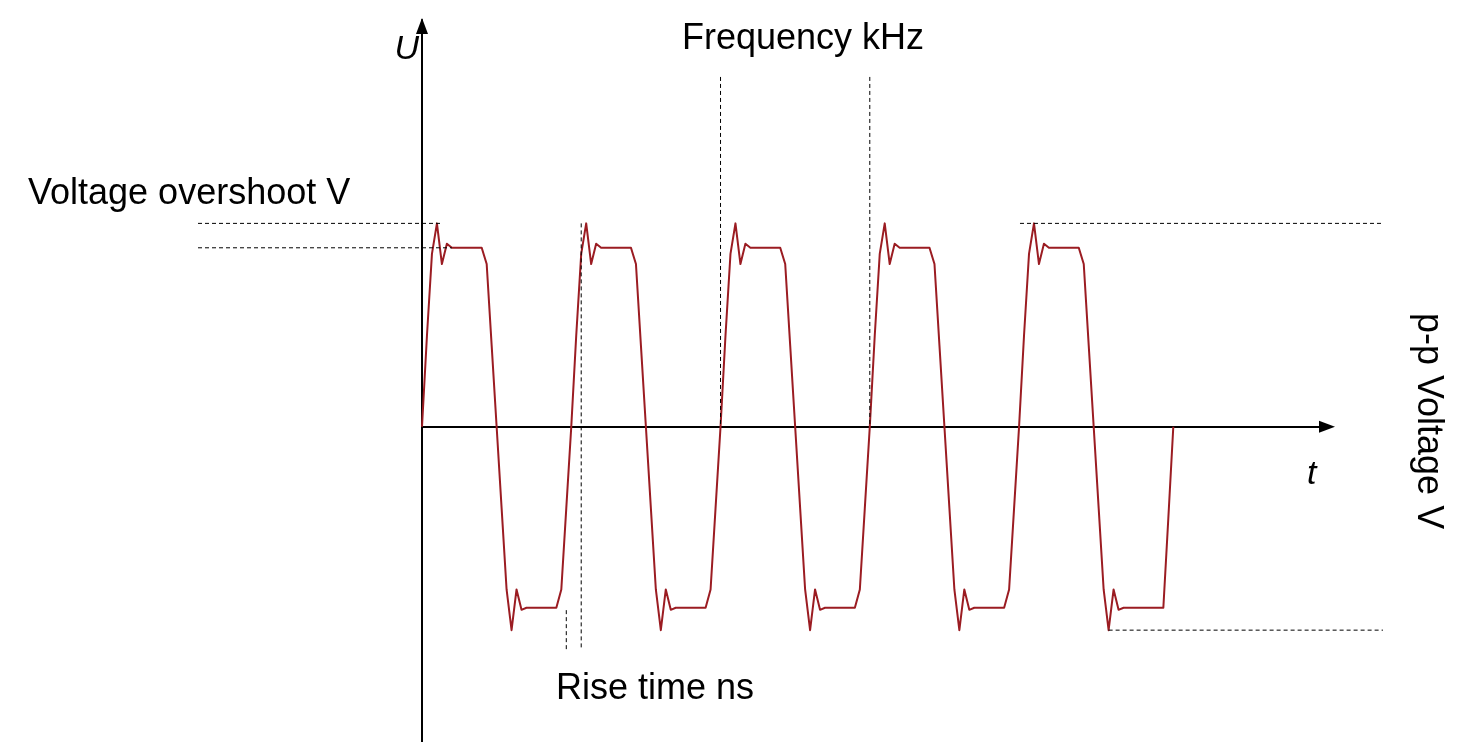 This screenshot has height=750, width=1463. I want to click on text: Voltage overshoot V, so click(189, 191).